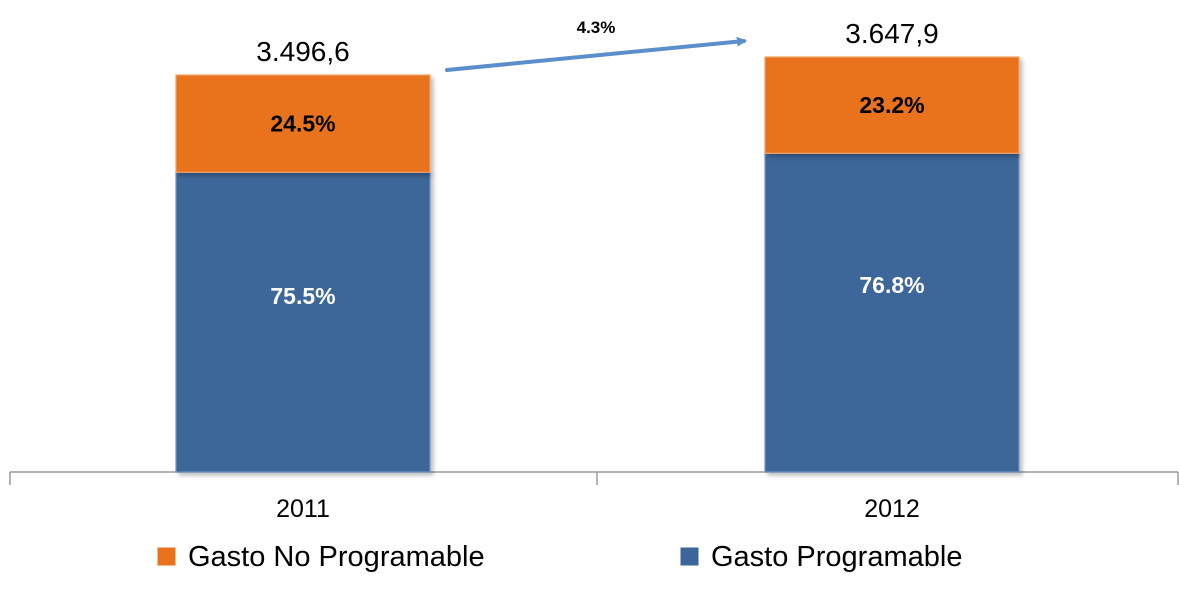 This screenshot has width=1179, height=593. I want to click on annotation-layer: 4.3%, so click(596, 45).